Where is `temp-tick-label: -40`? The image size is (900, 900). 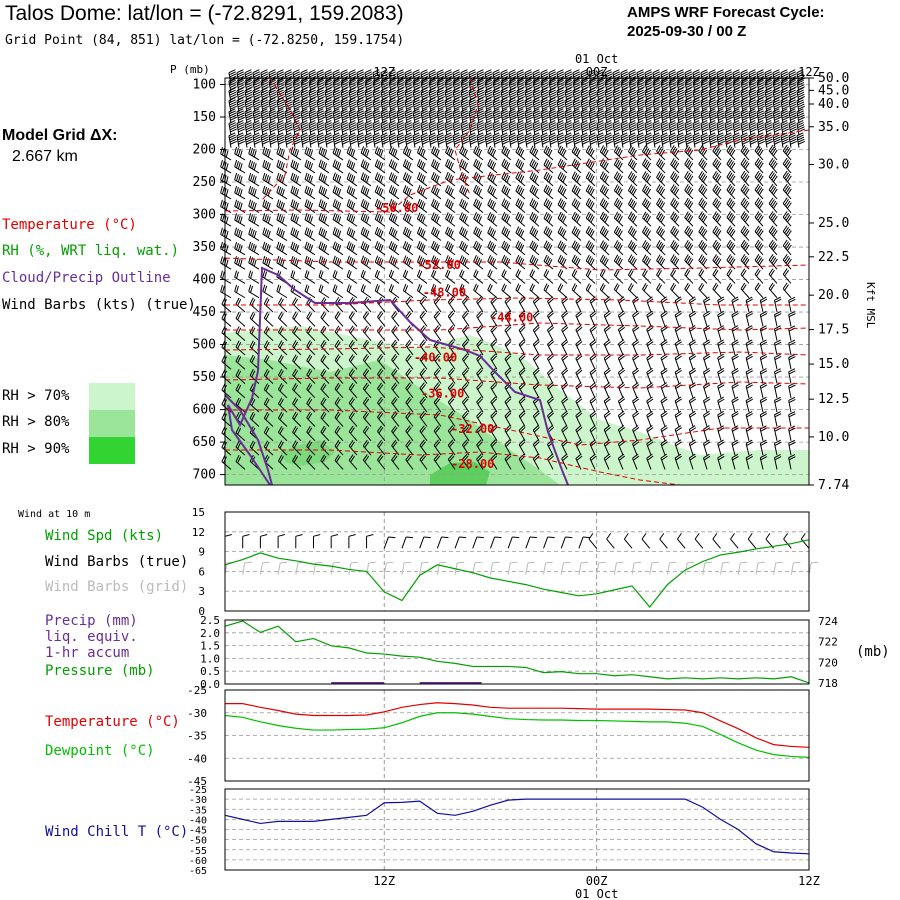
temp-tick-label: -40 is located at coordinates (197, 758).